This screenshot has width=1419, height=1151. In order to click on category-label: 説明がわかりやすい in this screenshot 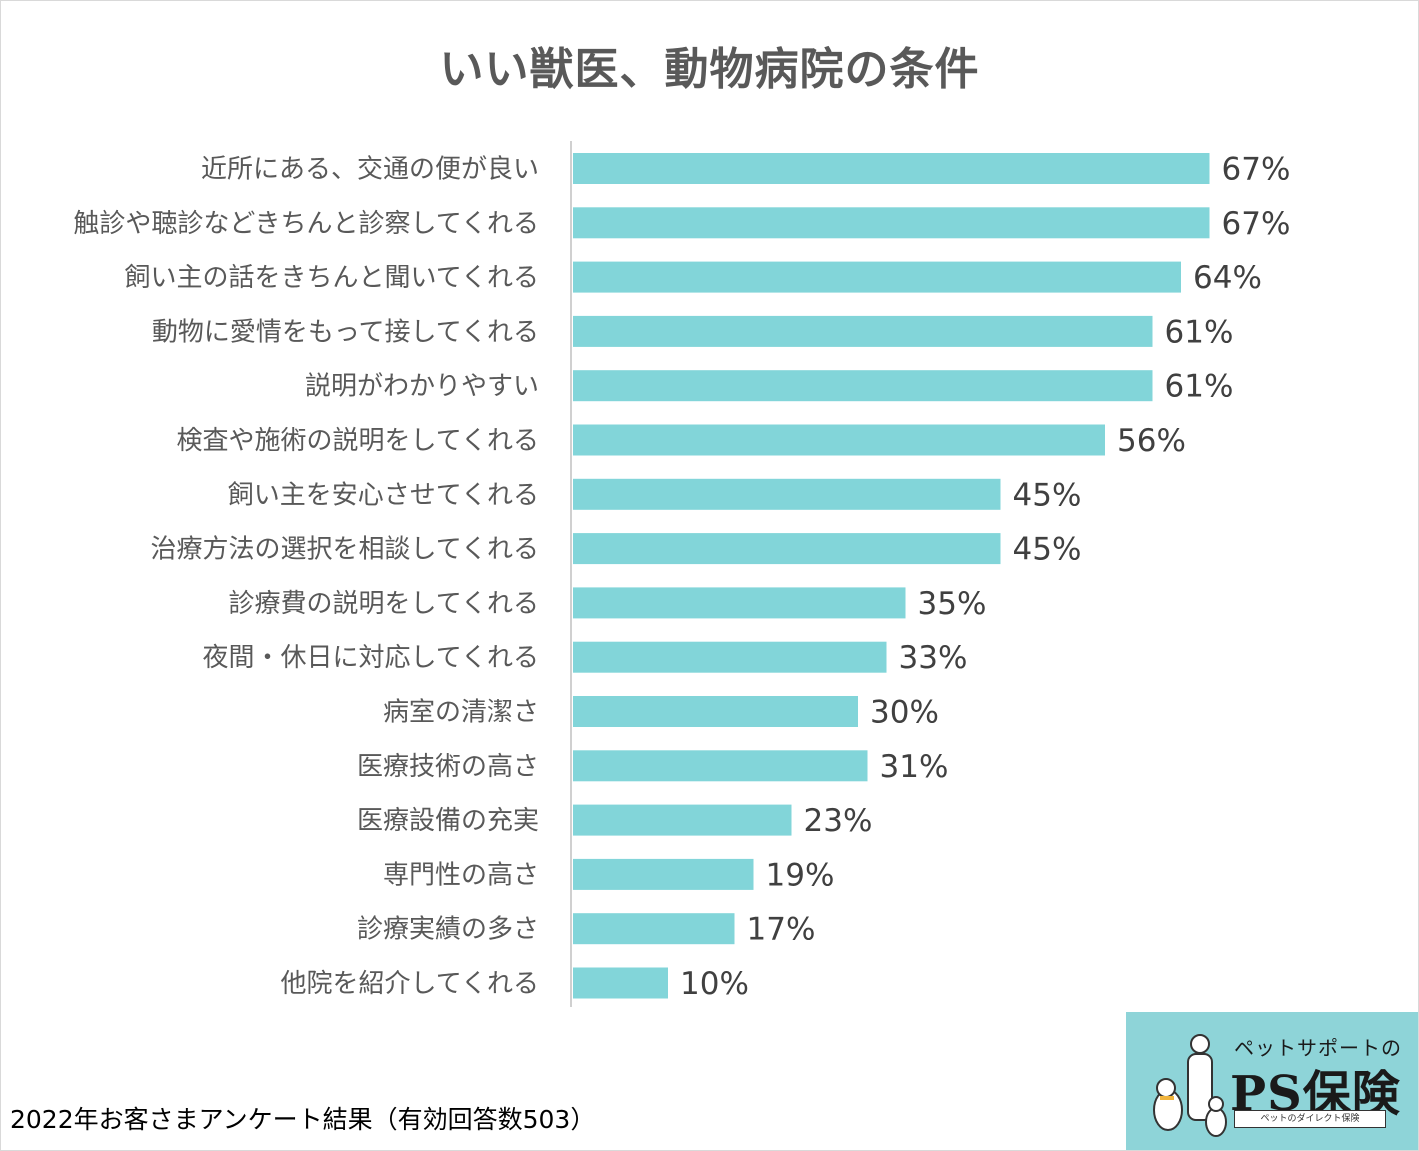, I will do `click(422, 387)`.